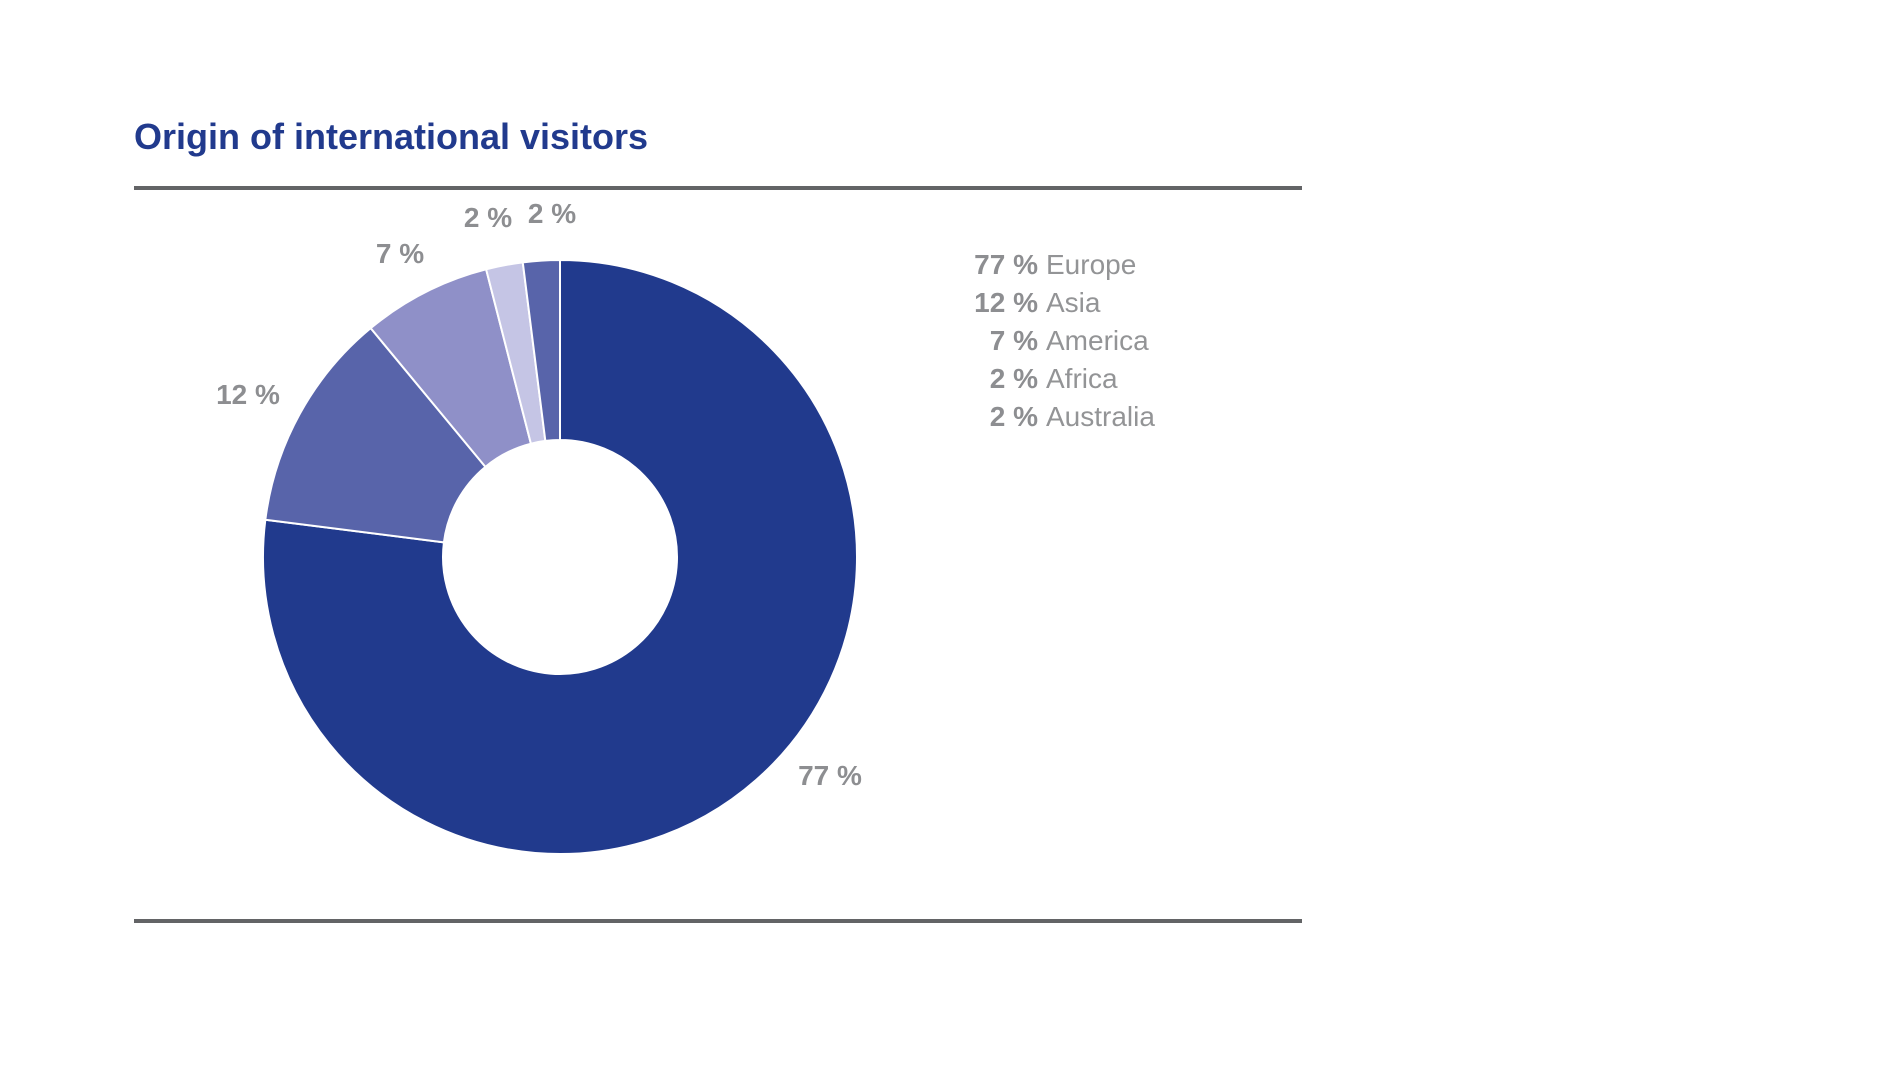 The height and width of the screenshot is (1069, 1900). Describe the element at coordinates (1082, 378) in the screenshot. I see `legend-label: Africa` at that location.